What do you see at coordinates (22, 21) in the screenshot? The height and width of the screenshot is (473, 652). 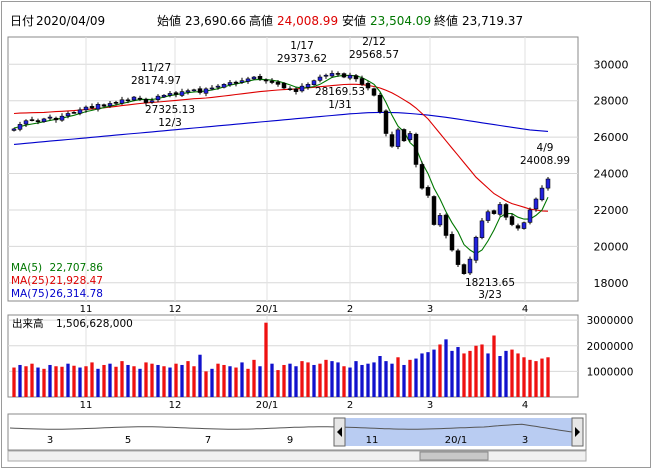 I see `header-date-label: 日付` at bounding box center [22, 21].